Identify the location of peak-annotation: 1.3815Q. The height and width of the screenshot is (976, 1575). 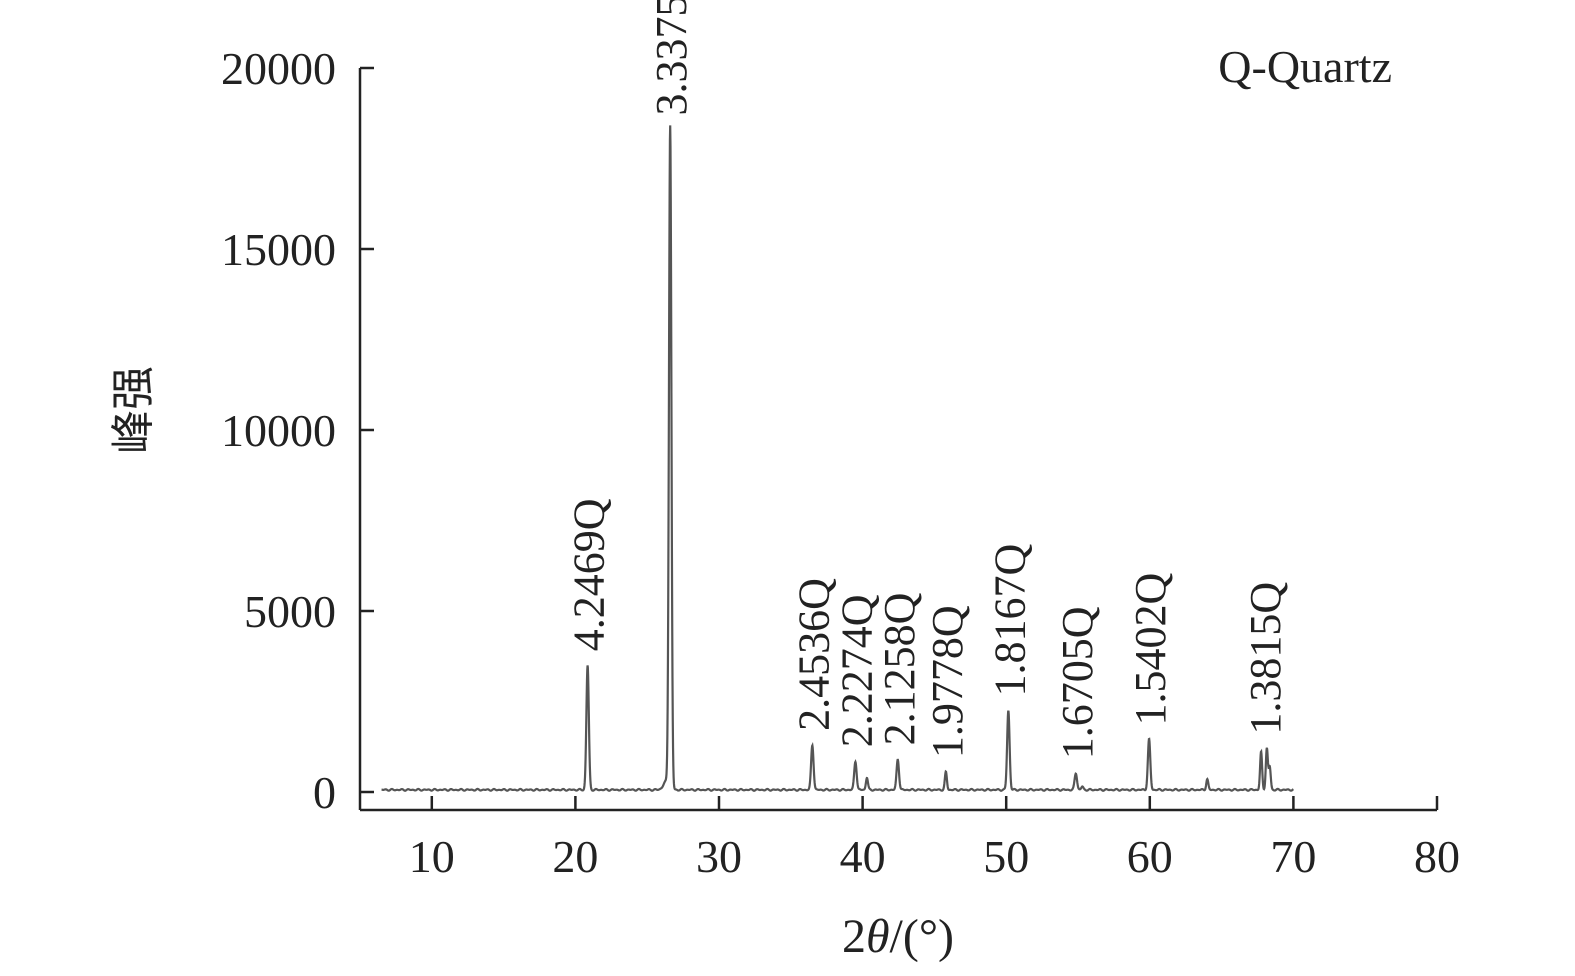
(1265, 658).